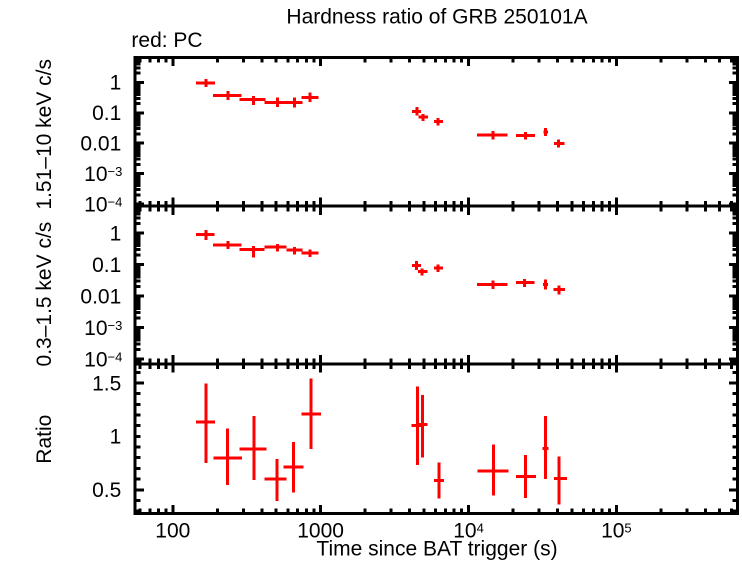 This screenshot has height=566, width=742. Describe the element at coordinates (480, 528) in the screenshot. I see `svg-text: 4` at that location.